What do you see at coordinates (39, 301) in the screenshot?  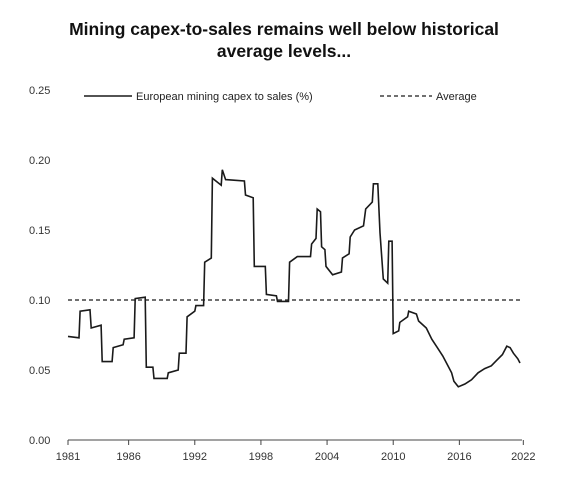 I see `y-tick-label: 0.10` at bounding box center [39, 301].